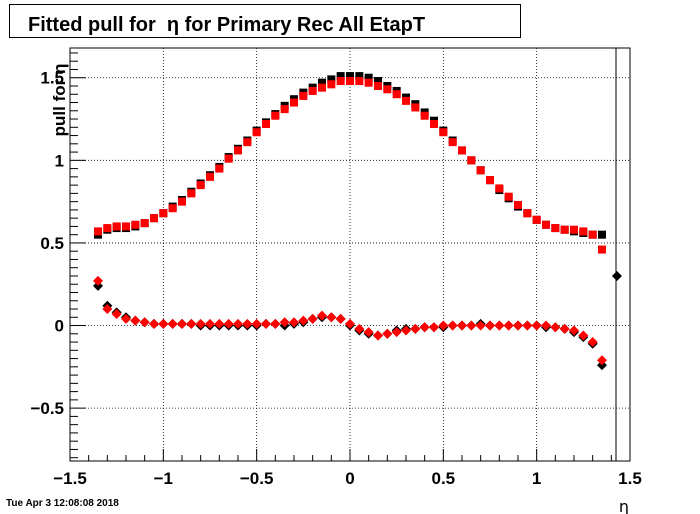 The height and width of the screenshot is (514, 700). I want to click on y-tick-label: 1.5, so click(52, 78).